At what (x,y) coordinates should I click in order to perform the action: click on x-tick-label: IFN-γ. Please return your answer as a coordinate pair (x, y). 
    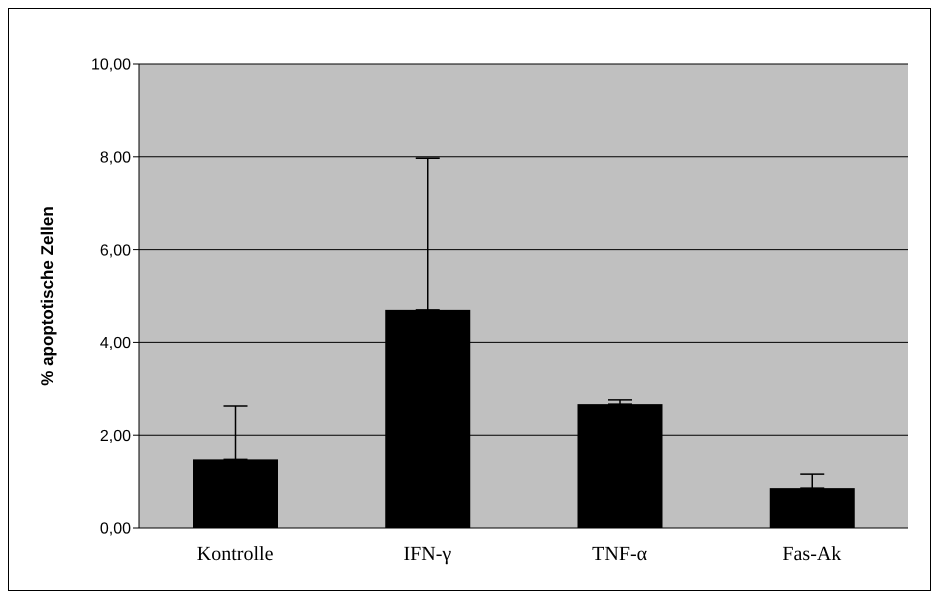
    Looking at the image, I should click on (428, 554).